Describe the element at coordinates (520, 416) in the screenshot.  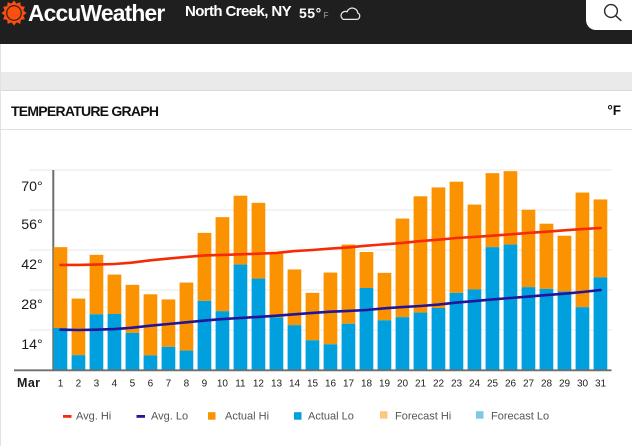
I see `svg-text: Forecast Lo` at that location.